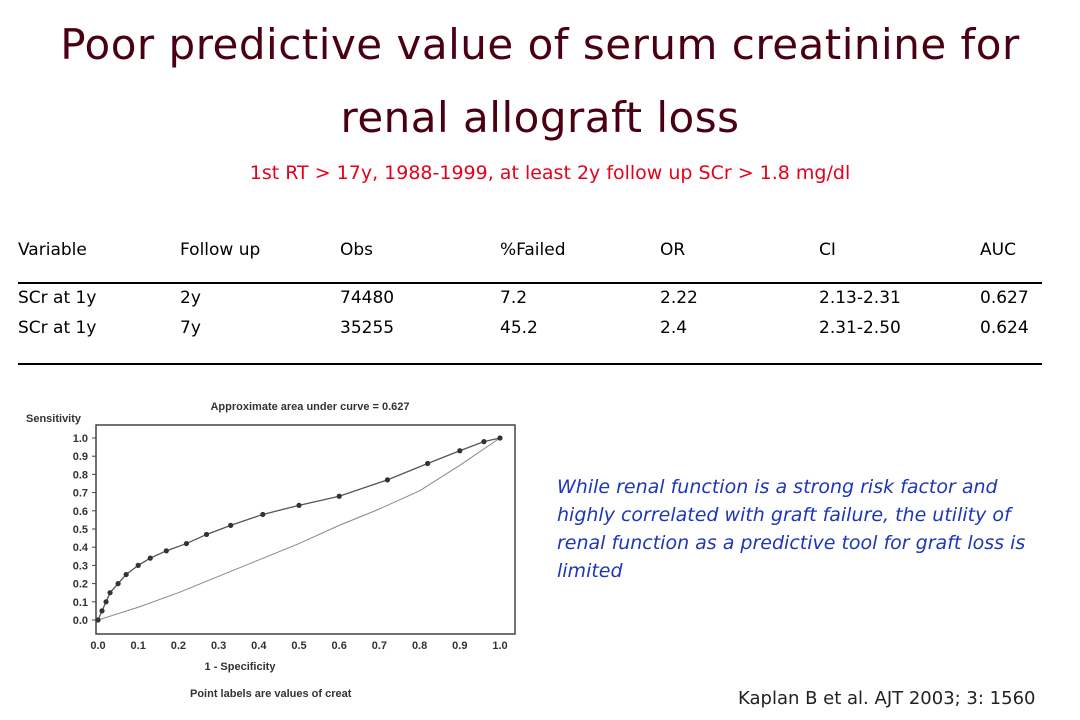  What do you see at coordinates (1004, 328) in the screenshot?
I see `cell-auc: 0.624` at bounding box center [1004, 328].